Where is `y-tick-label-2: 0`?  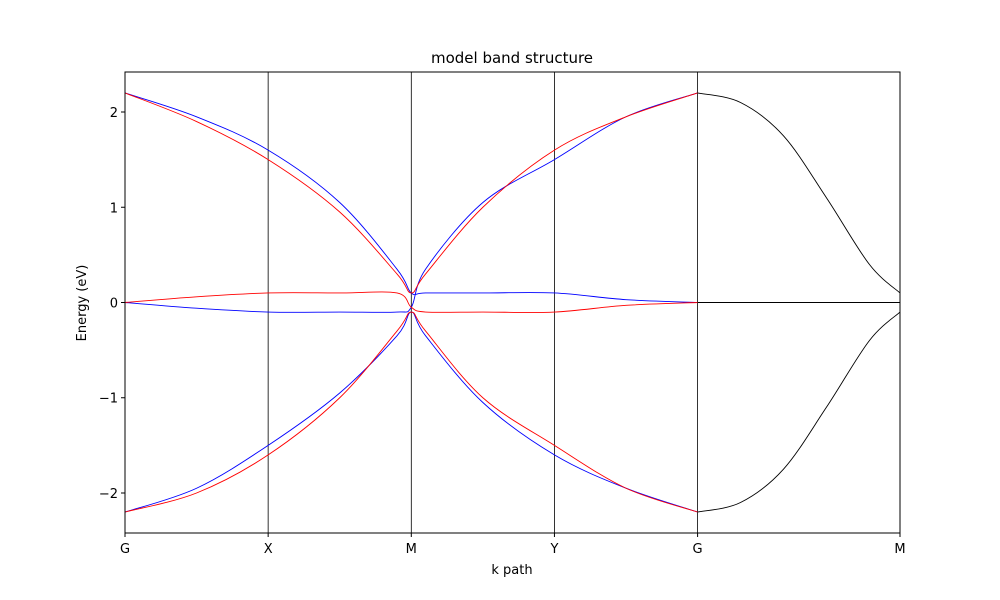 y-tick-label-2: 0 is located at coordinates (114, 304).